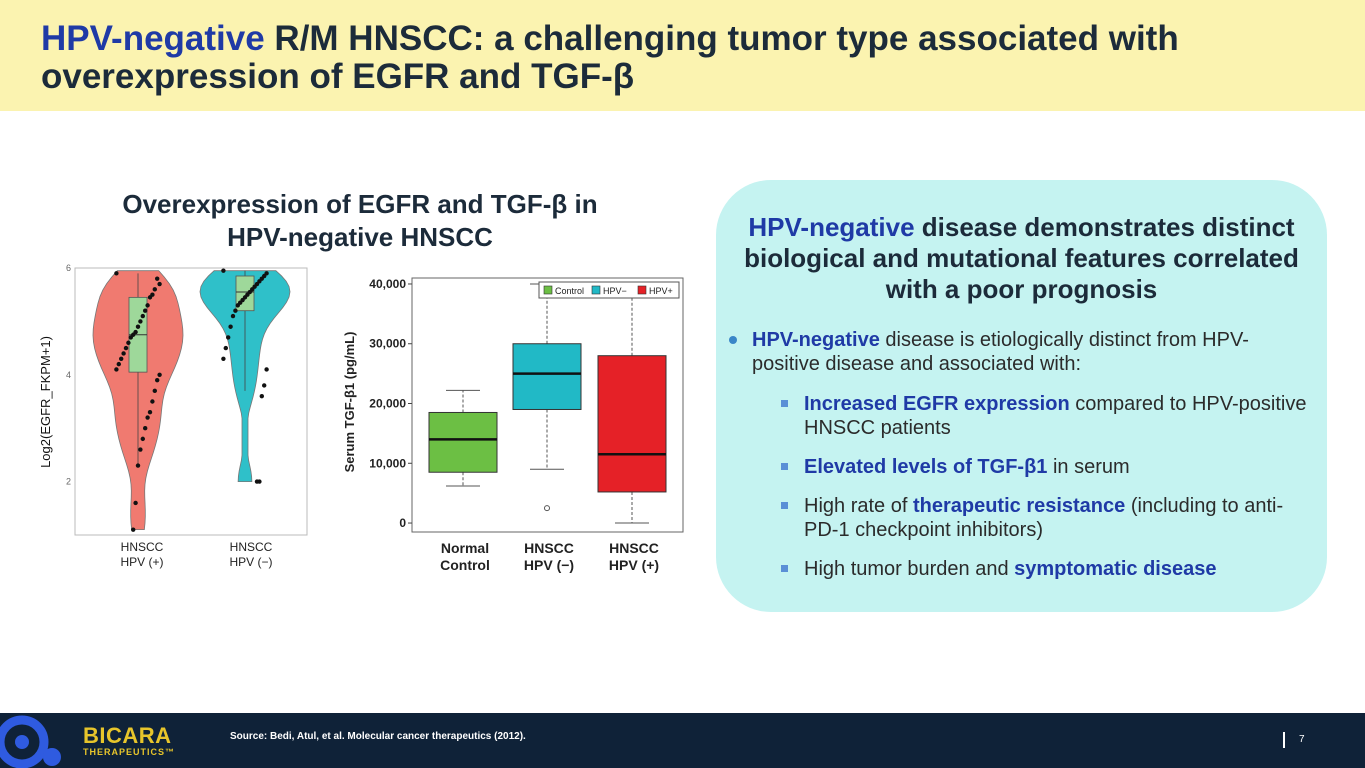 The image size is (1365, 768). I want to click on bicara-logo-icon, so click(30, 741).